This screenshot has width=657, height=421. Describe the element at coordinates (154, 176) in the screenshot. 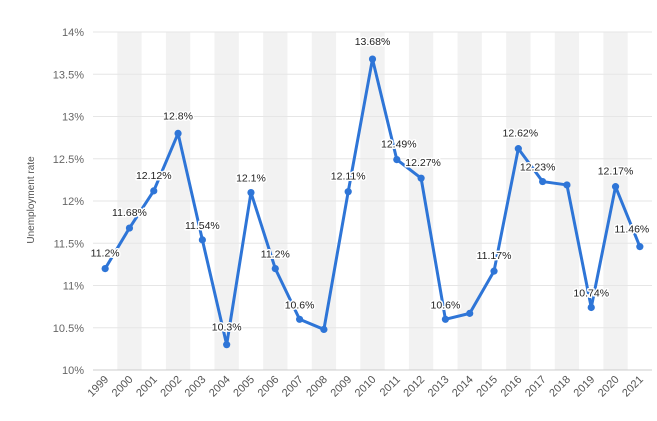

I see `data-label-2001: 12.12%` at that location.